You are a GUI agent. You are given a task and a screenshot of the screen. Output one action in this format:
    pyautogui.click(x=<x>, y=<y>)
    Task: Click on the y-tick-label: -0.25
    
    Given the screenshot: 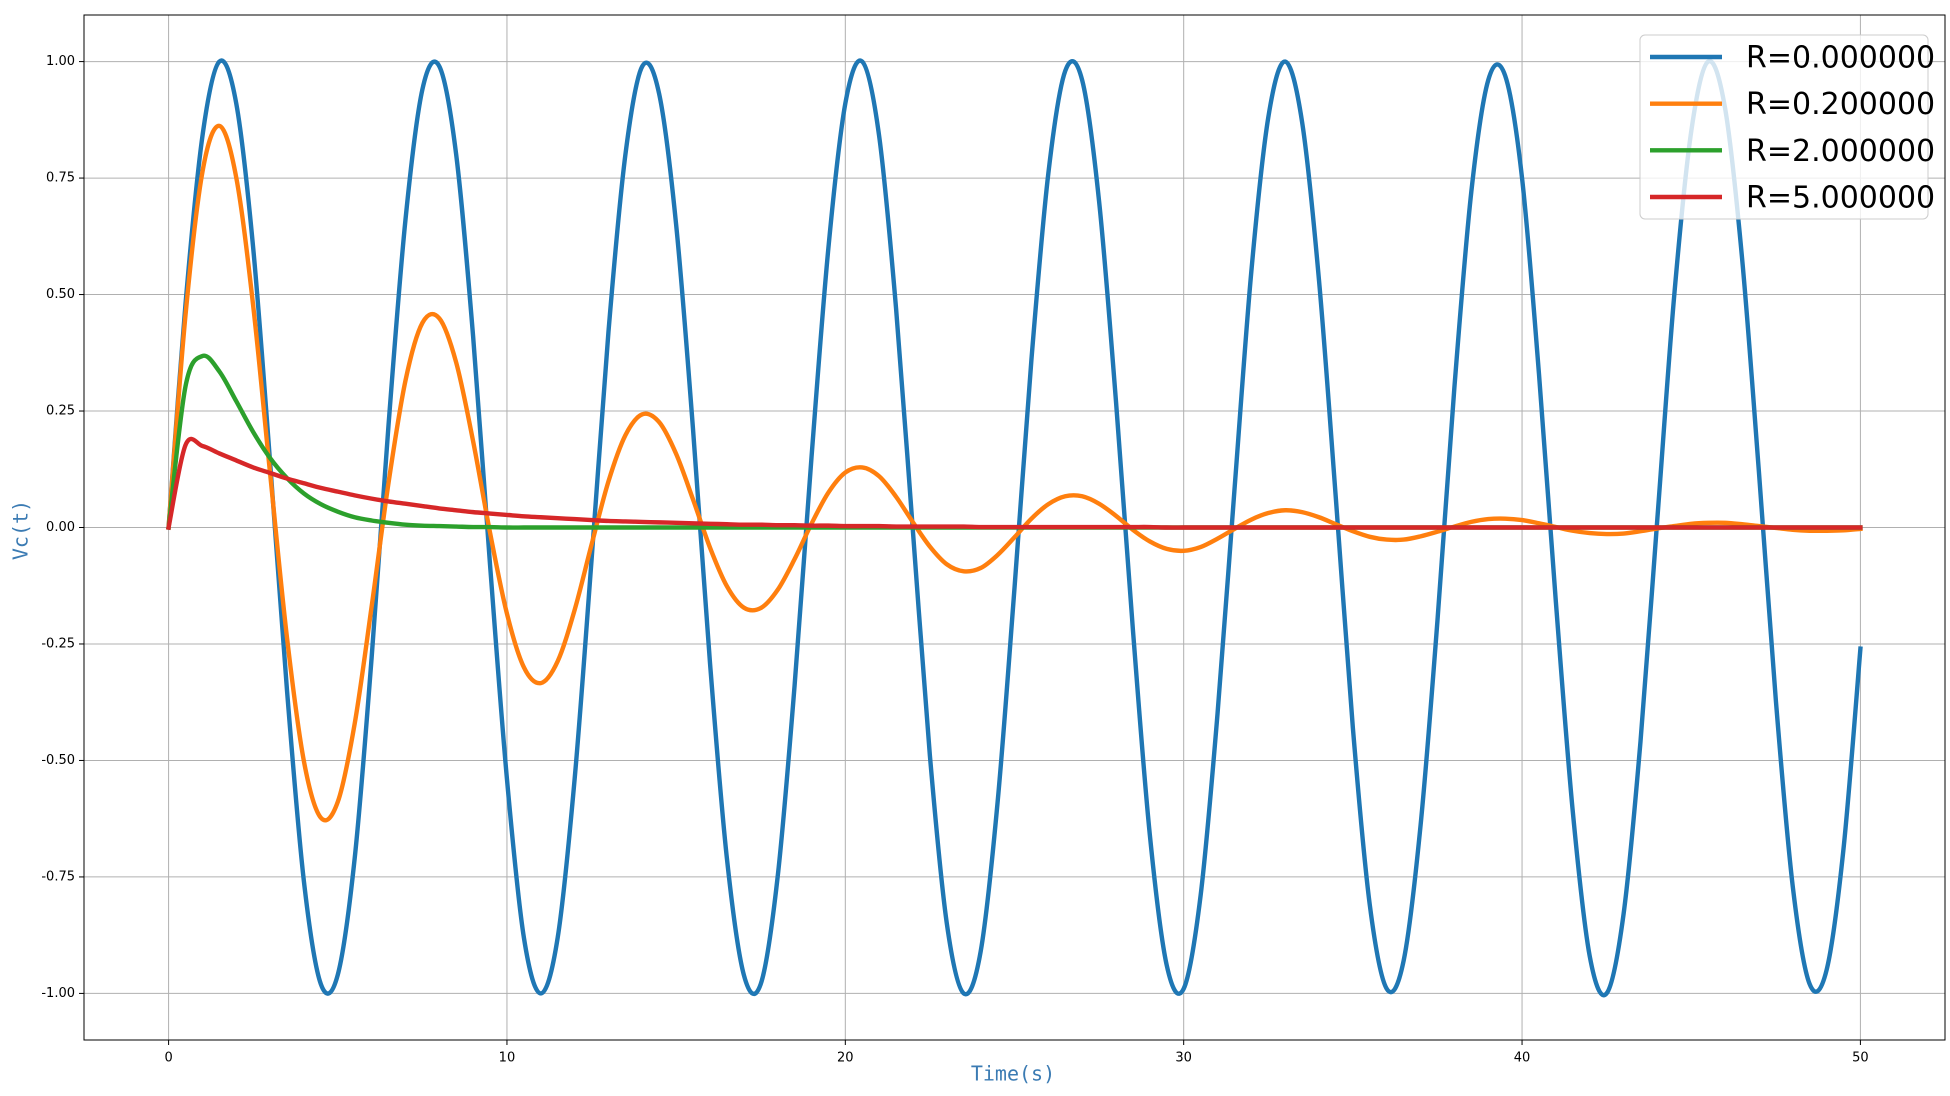 What is the action you would take?
    pyautogui.click(x=58, y=643)
    